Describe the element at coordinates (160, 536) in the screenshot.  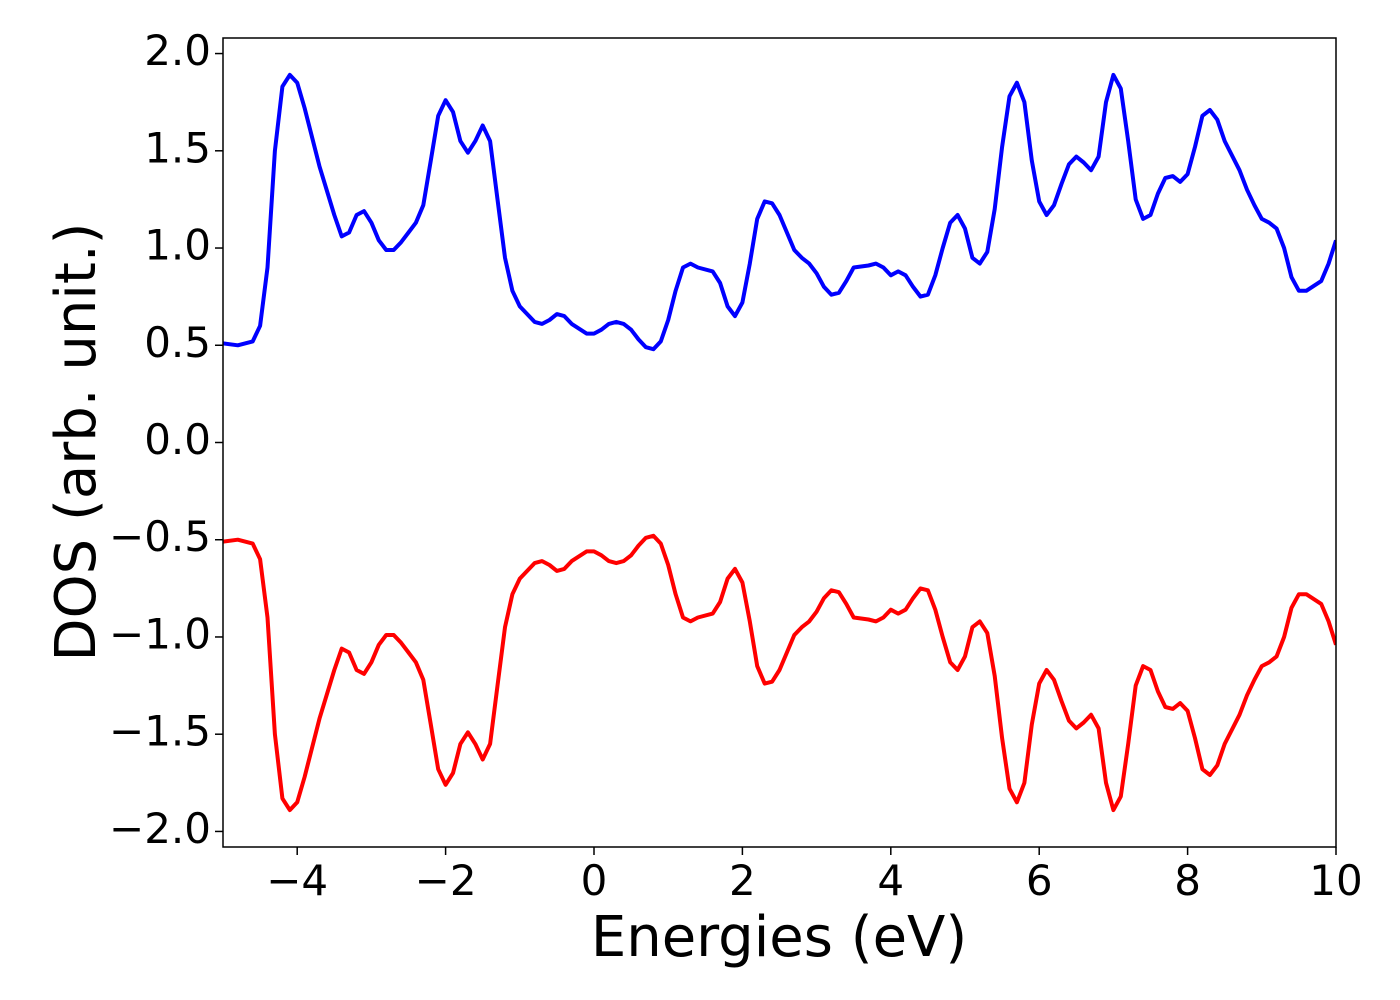
I see `y-tick-label: −0.5` at that location.